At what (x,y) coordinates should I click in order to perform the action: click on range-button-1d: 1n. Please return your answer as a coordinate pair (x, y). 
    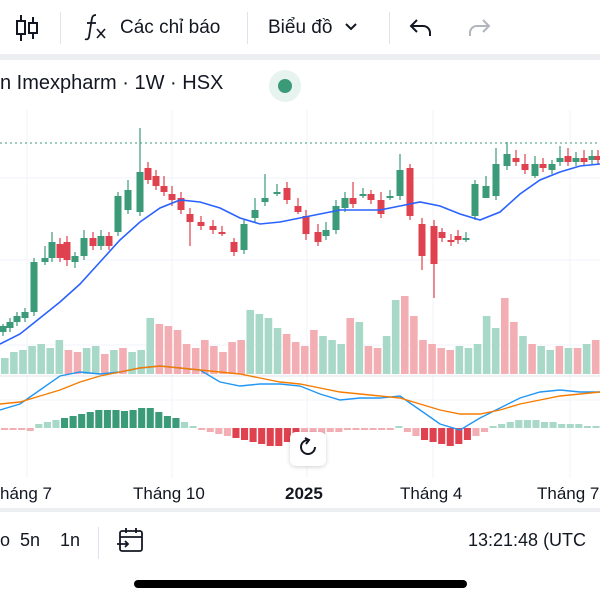
    Looking at the image, I should click on (70, 540).